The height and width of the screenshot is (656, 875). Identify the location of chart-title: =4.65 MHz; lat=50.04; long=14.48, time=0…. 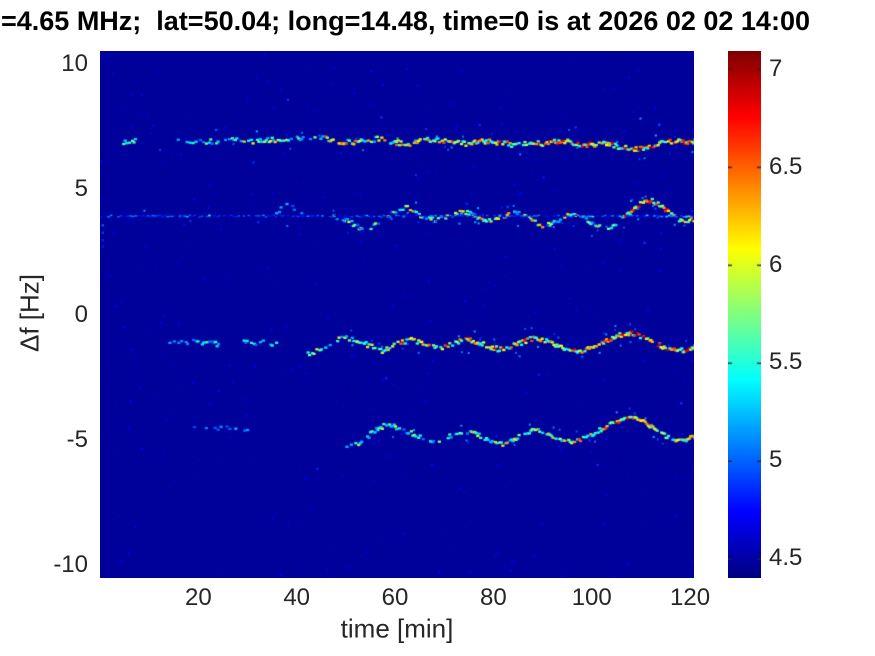
(405, 21).